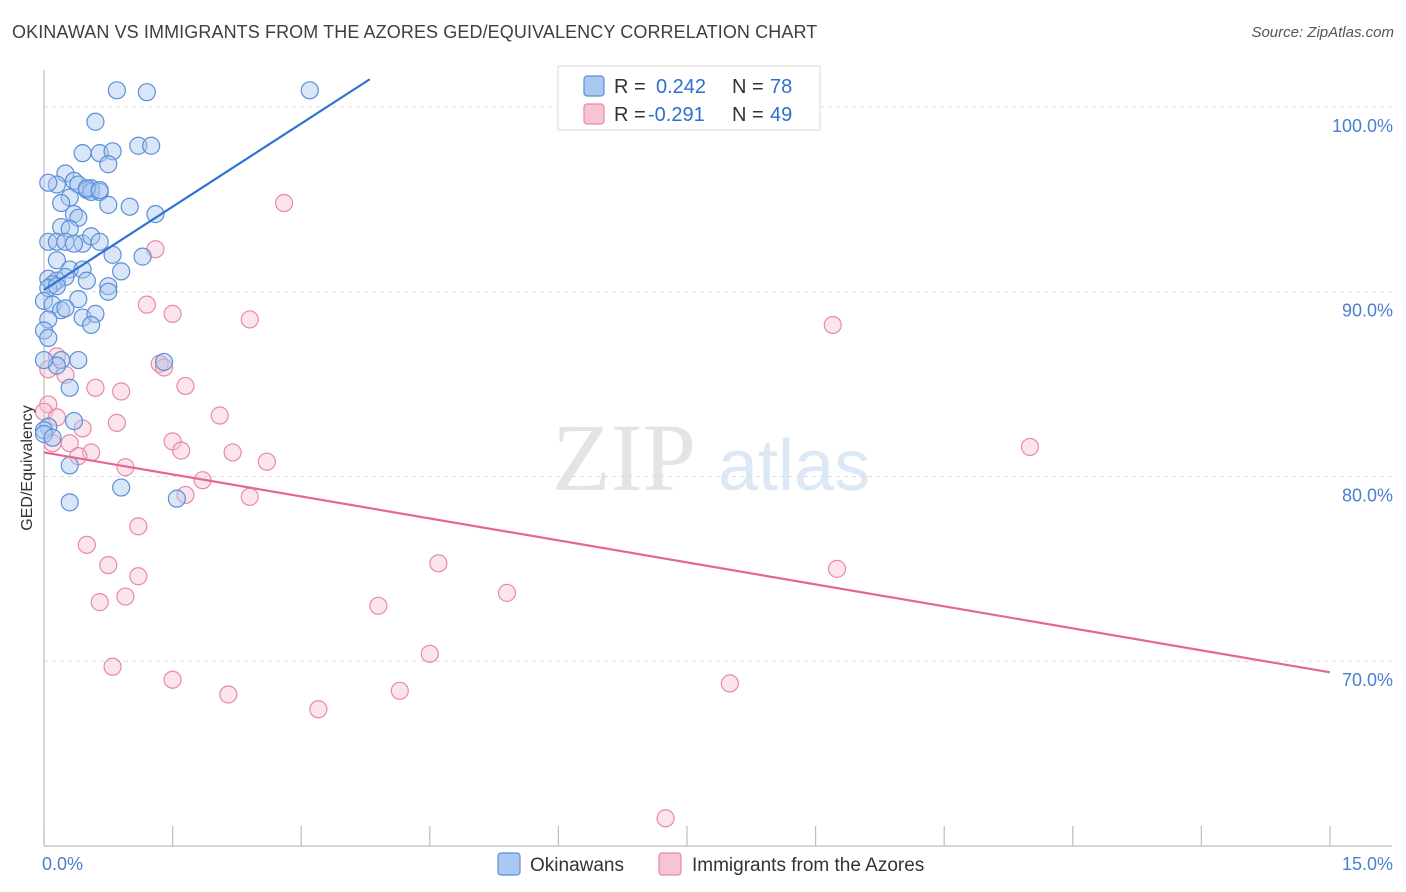 This screenshot has width=1406, height=892. What do you see at coordinates (577, 865) in the screenshot?
I see `bottom-legend-okinawans: Okinawans` at bounding box center [577, 865].